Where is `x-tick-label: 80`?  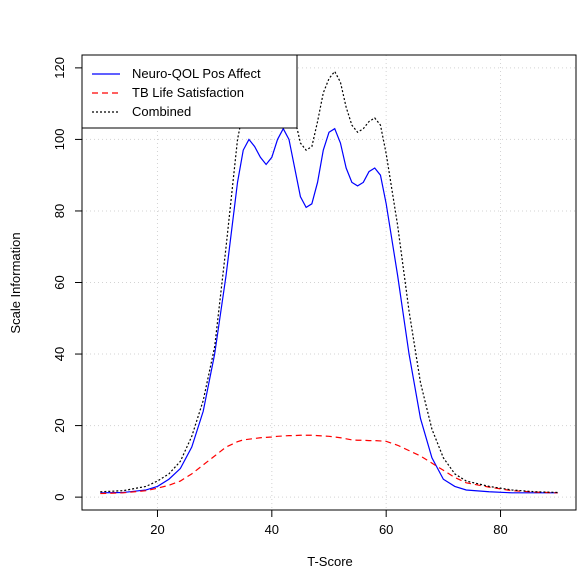 x-tick-label: 80 is located at coordinates (500, 529).